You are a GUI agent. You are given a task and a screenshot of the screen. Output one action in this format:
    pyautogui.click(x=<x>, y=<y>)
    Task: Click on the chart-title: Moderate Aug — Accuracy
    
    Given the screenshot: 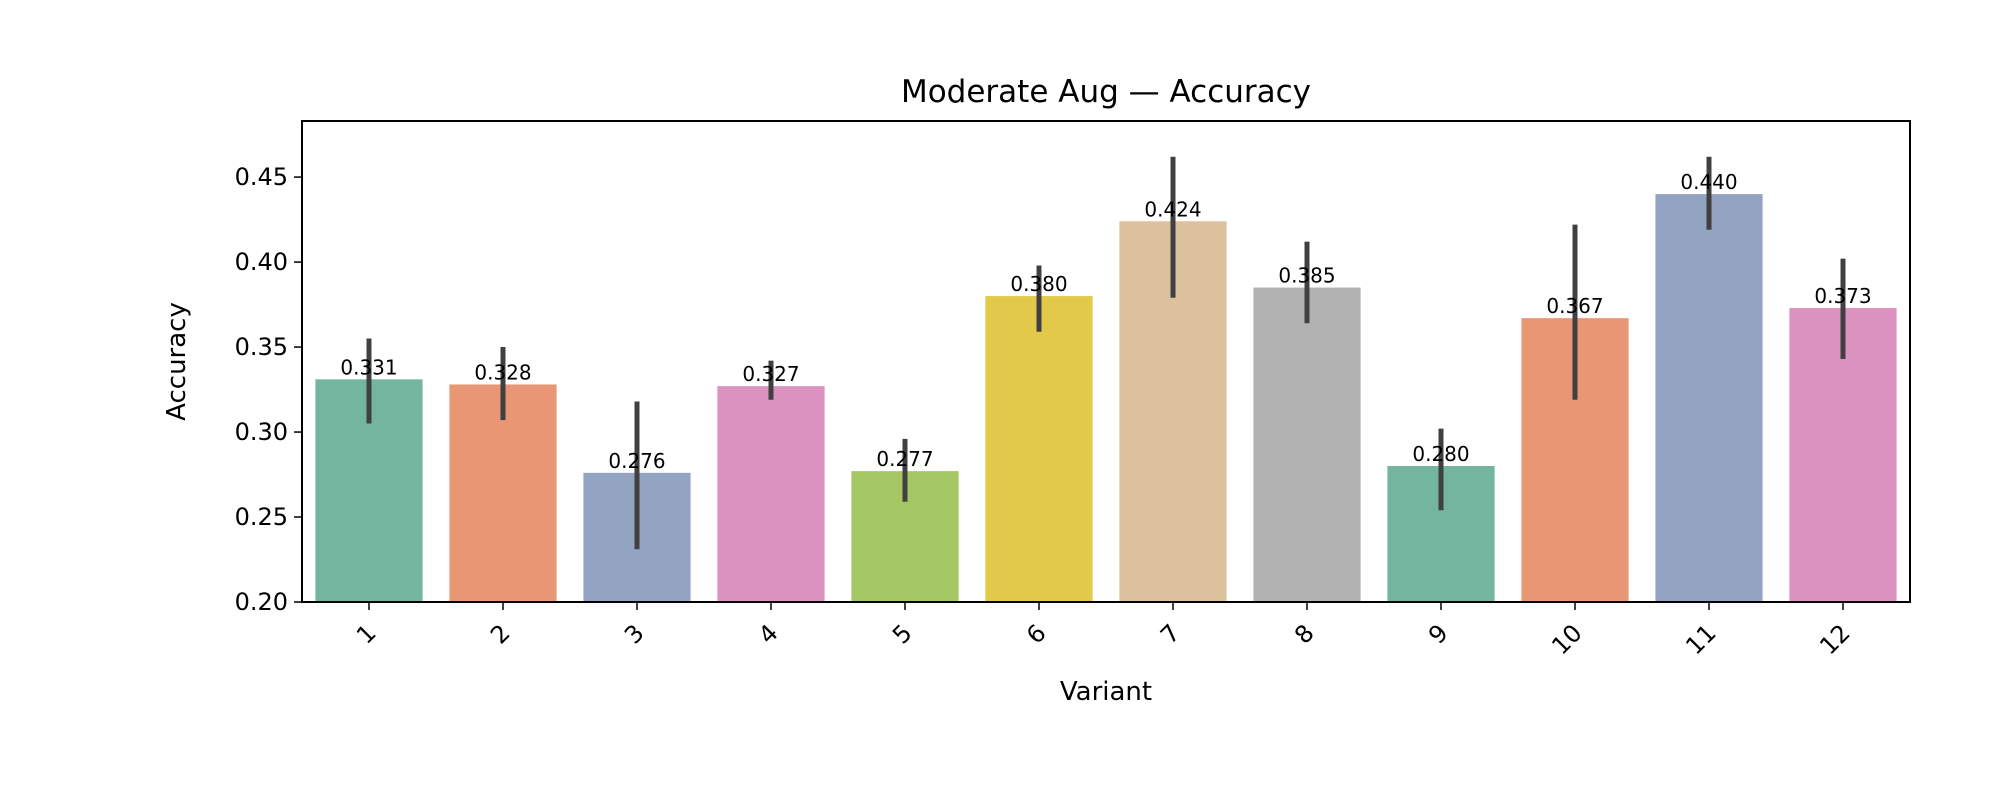 What is the action you would take?
    pyautogui.click(x=1106, y=92)
    